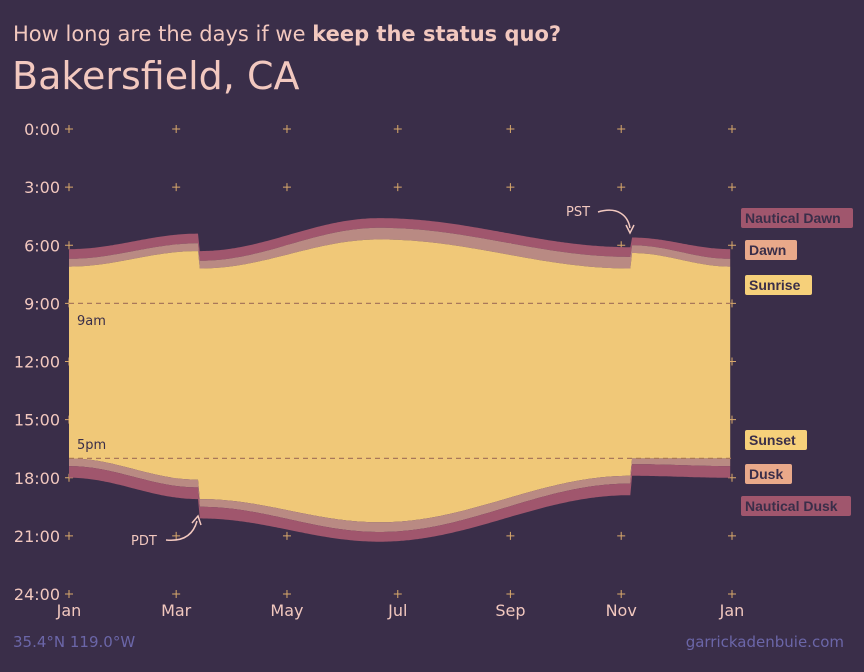 The width and height of the screenshot is (864, 672). I want to click on pdt-arrow, so click(181, 530).